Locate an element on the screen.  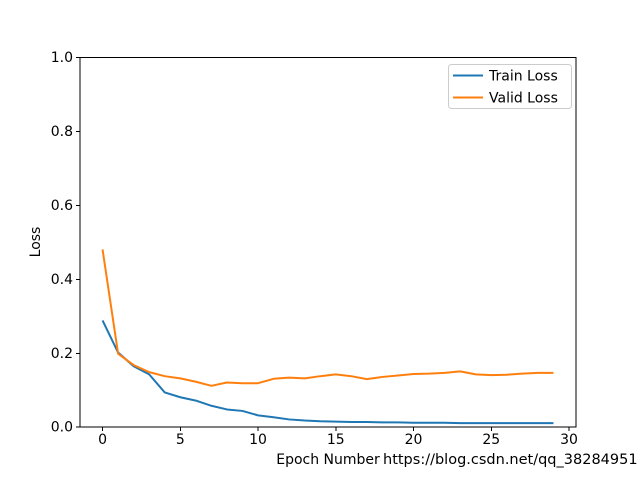
x-tick-label: 10 is located at coordinates (258, 440).